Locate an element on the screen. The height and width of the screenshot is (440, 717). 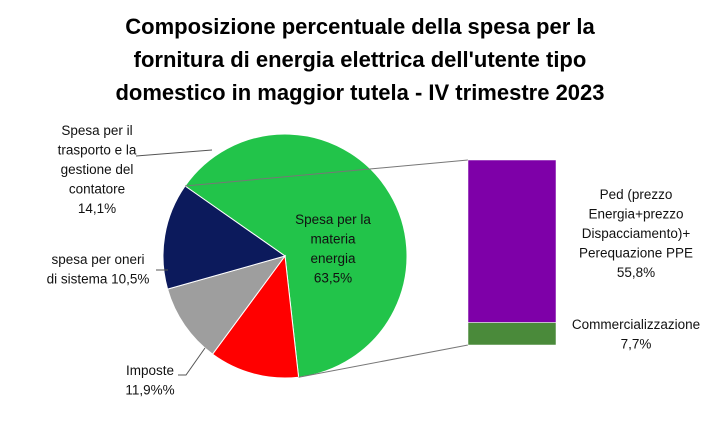
slice-label-imposte: Imposte 11,9%% is located at coordinates (149, 380).